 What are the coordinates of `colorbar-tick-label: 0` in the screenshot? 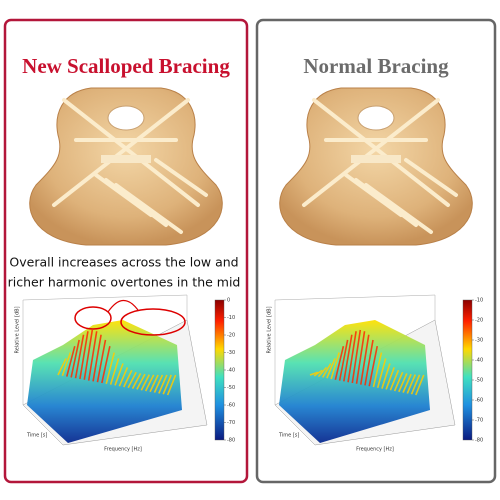 It's located at (228, 301).